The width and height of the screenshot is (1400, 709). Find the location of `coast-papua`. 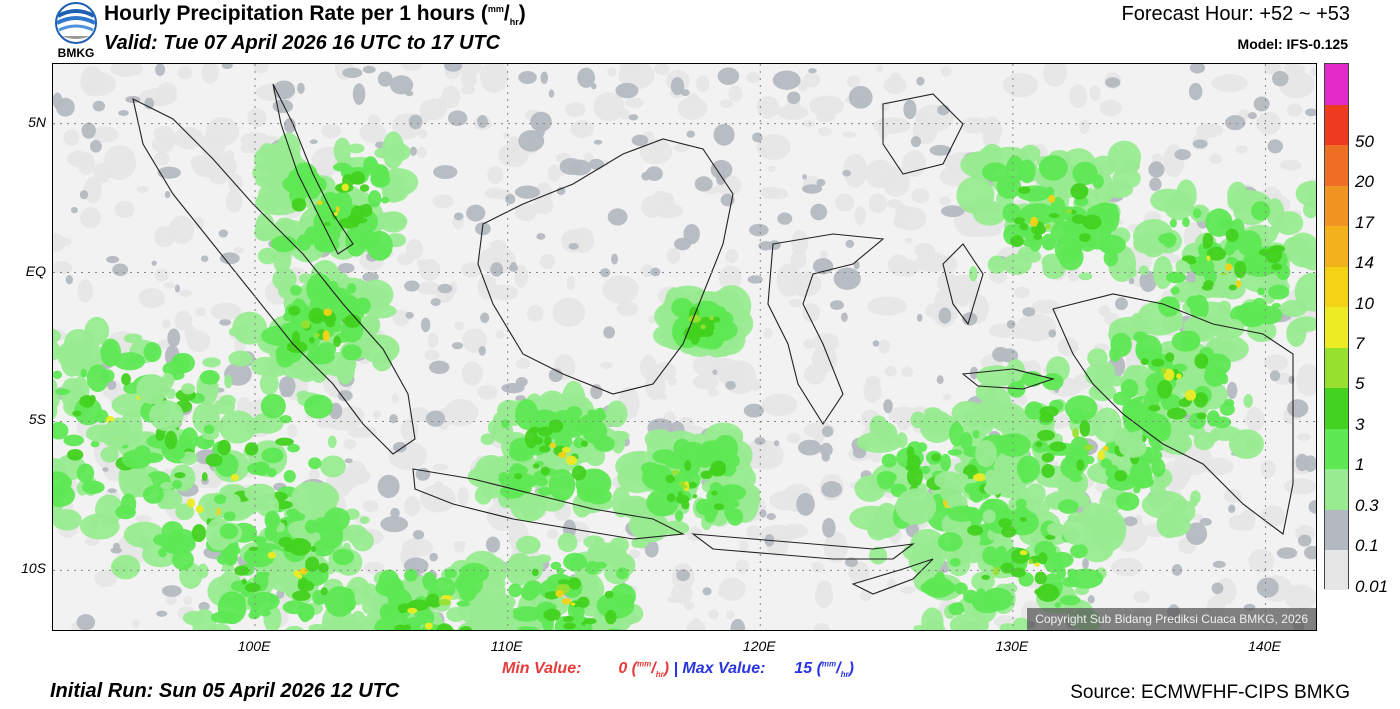

coast-papua is located at coordinates (1173, 414).